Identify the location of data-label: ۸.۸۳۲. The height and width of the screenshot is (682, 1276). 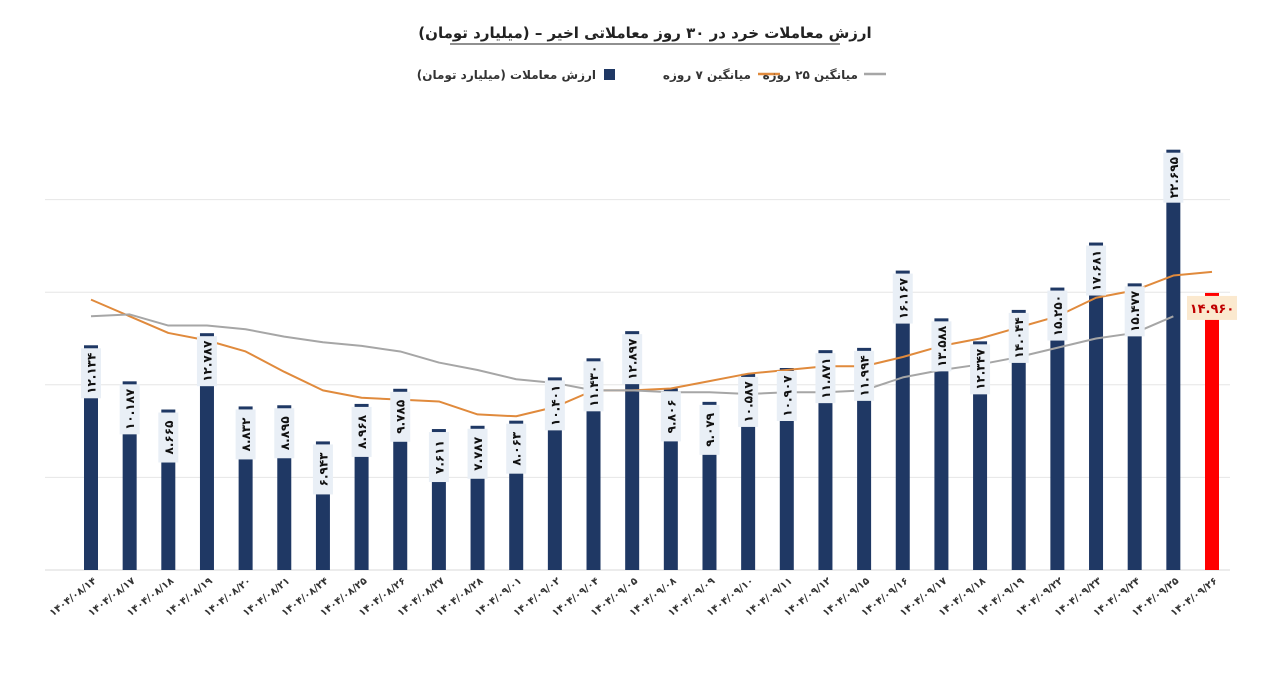
(246, 434).